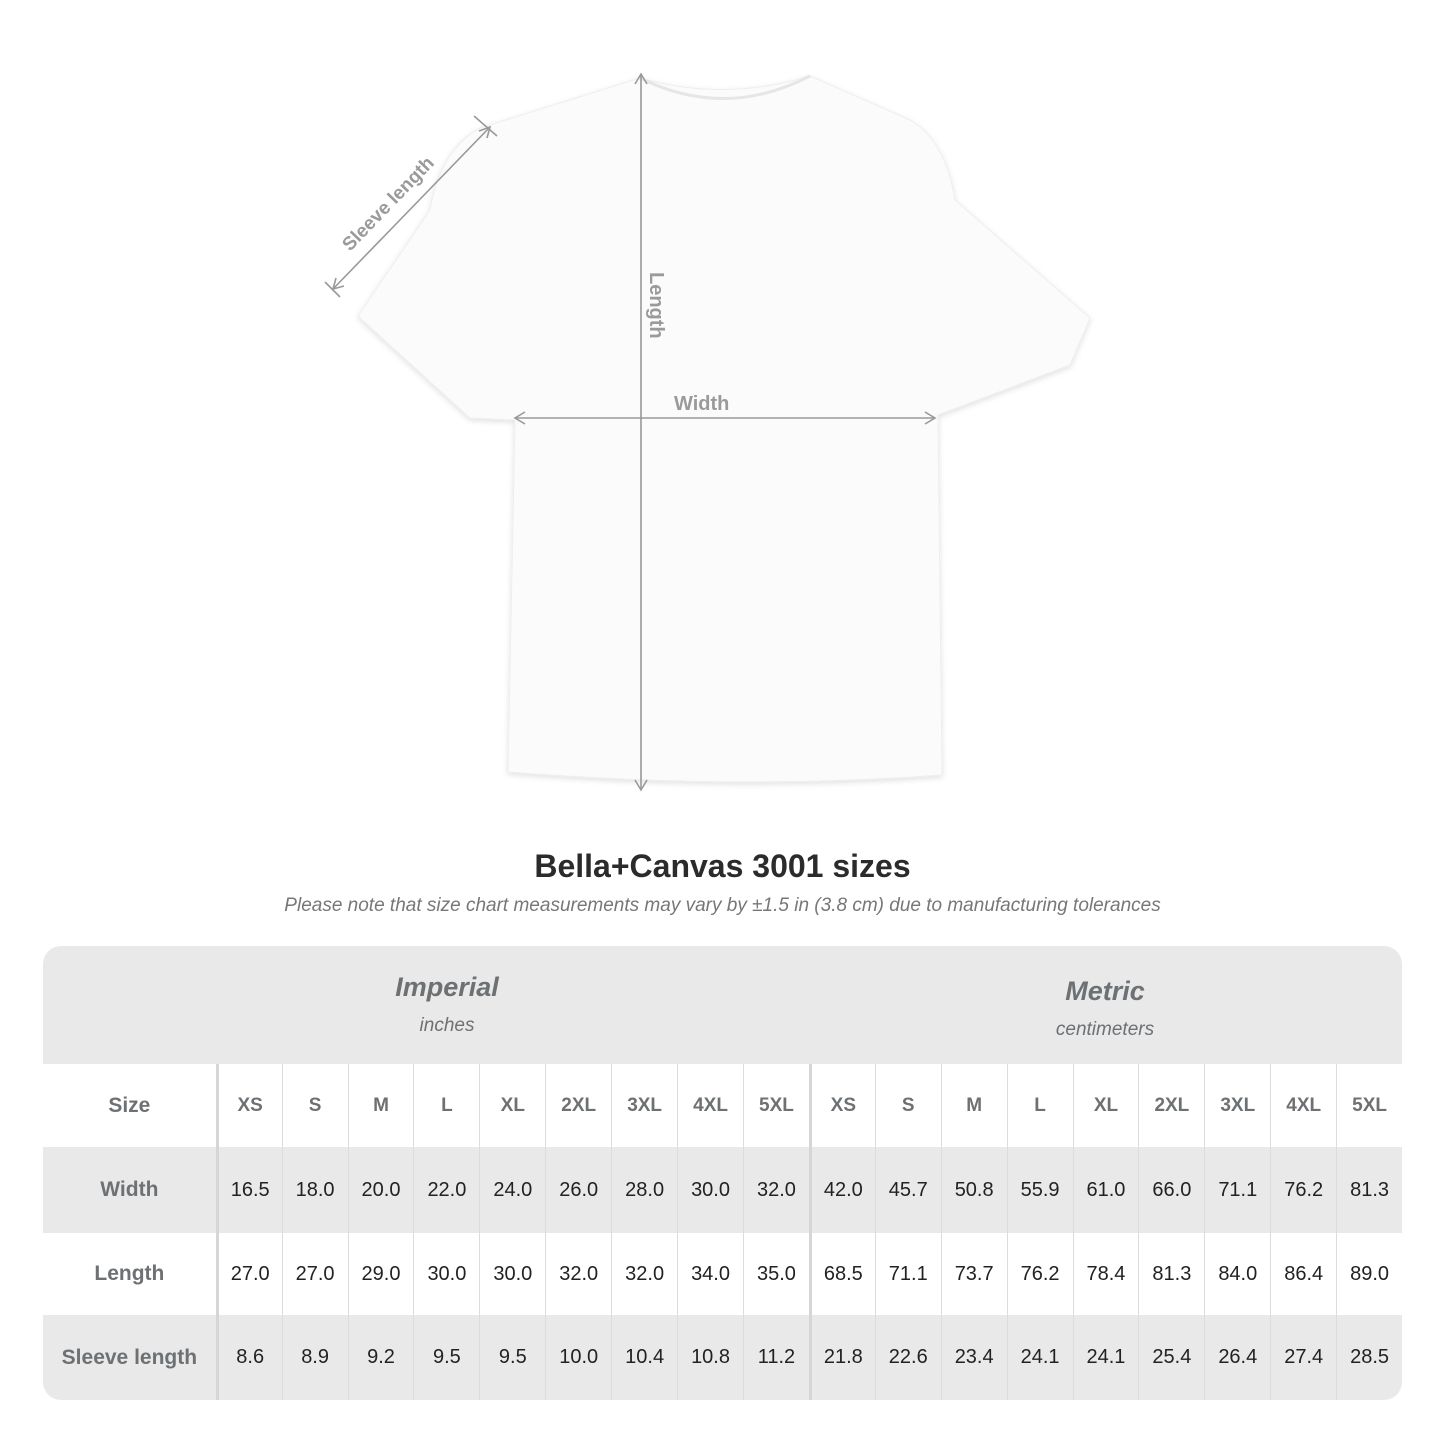 The width and height of the screenshot is (1445, 1445). What do you see at coordinates (644, 1357) in the screenshot?
I see `imperial-value-cell: 10.4` at bounding box center [644, 1357].